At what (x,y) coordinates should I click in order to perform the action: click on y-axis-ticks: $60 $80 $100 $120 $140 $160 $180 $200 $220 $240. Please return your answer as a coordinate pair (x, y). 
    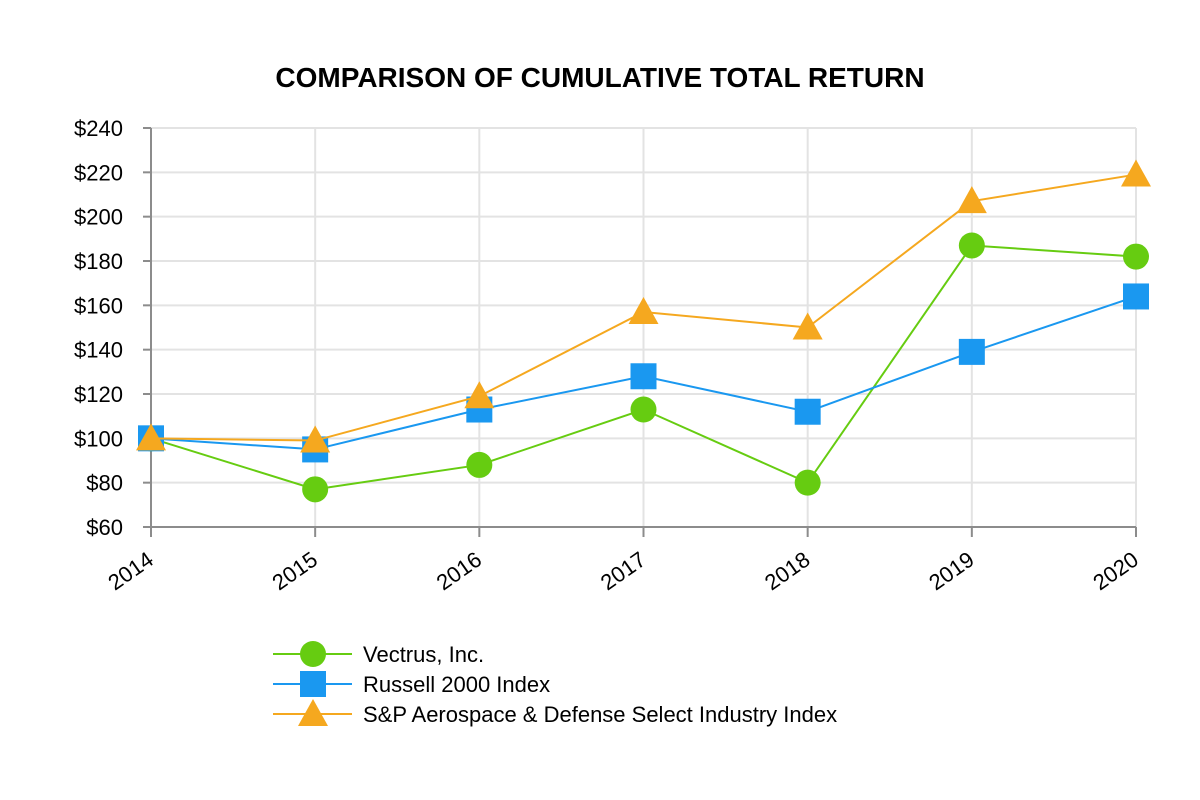
    Looking at the image, I should click on (98, 328).